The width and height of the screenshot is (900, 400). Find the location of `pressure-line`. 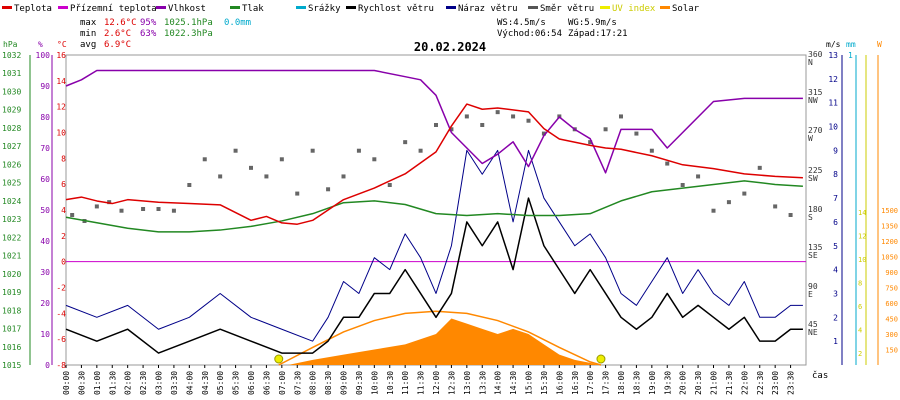

pressure-line is located at coordinates (434, 206).